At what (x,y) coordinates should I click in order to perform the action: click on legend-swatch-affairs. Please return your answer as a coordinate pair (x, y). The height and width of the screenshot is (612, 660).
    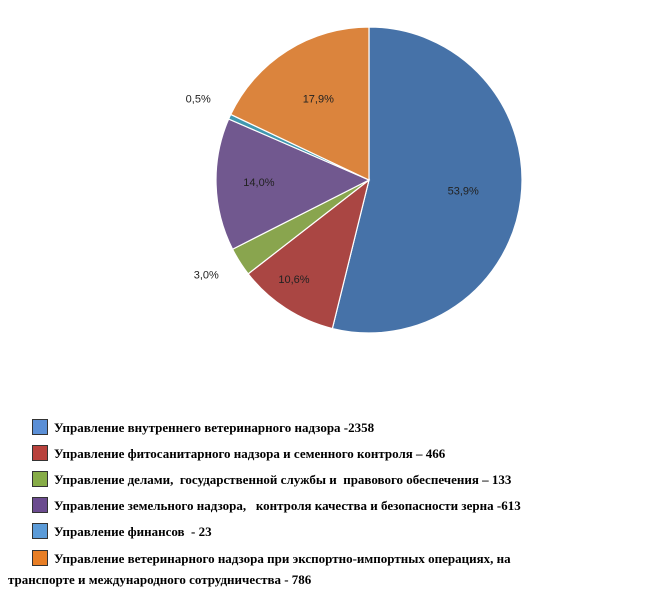
    Looking at the image, I should click on (40, 479).